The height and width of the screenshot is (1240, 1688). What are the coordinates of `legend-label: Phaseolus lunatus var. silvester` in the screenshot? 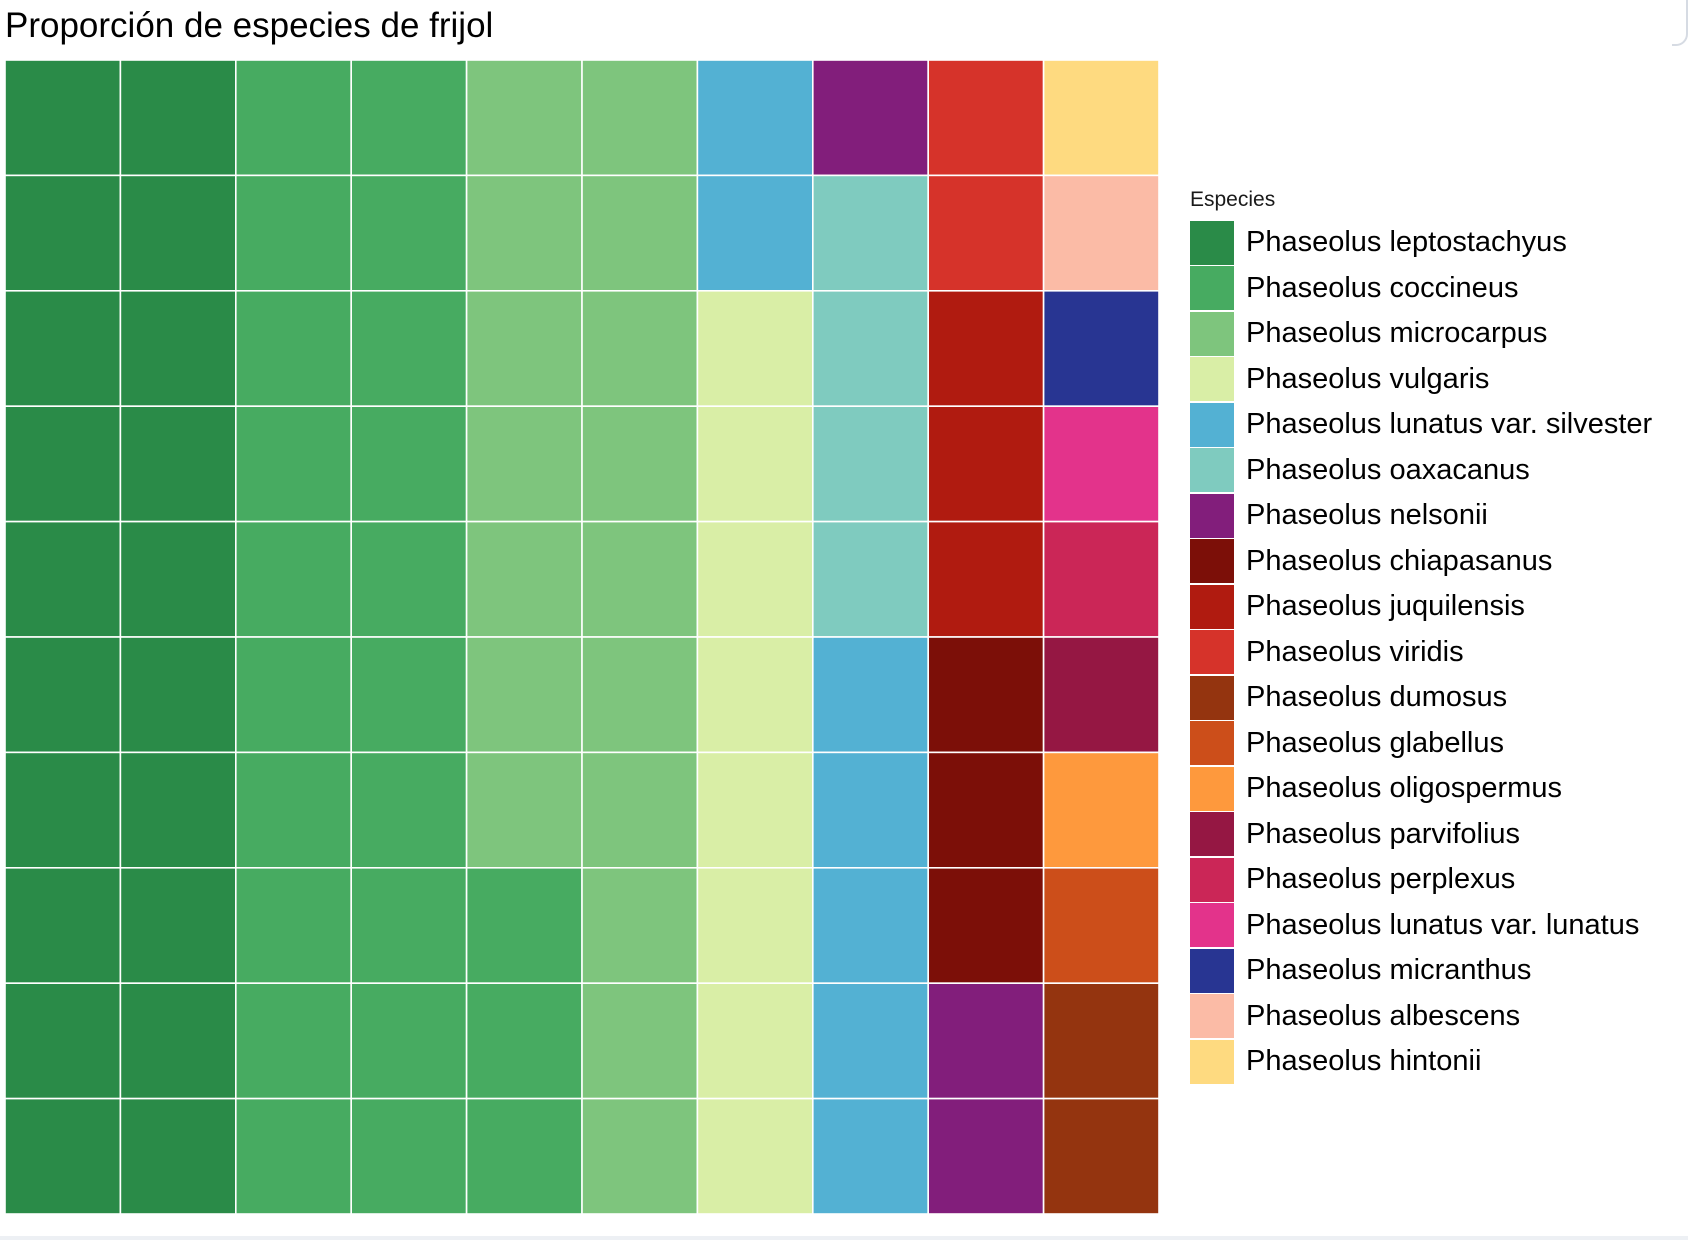 It's located at (1449, 424).